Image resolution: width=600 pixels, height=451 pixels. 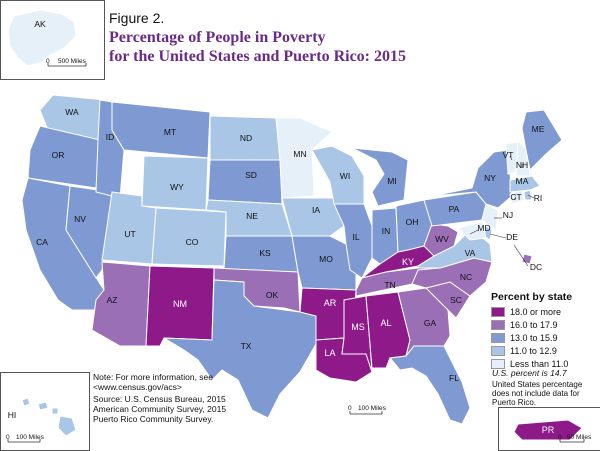 What do you see at coordinates (48, 61) in the screenshot?
I see `ak-scale-zero: 0` at bounding box center [48, 61].